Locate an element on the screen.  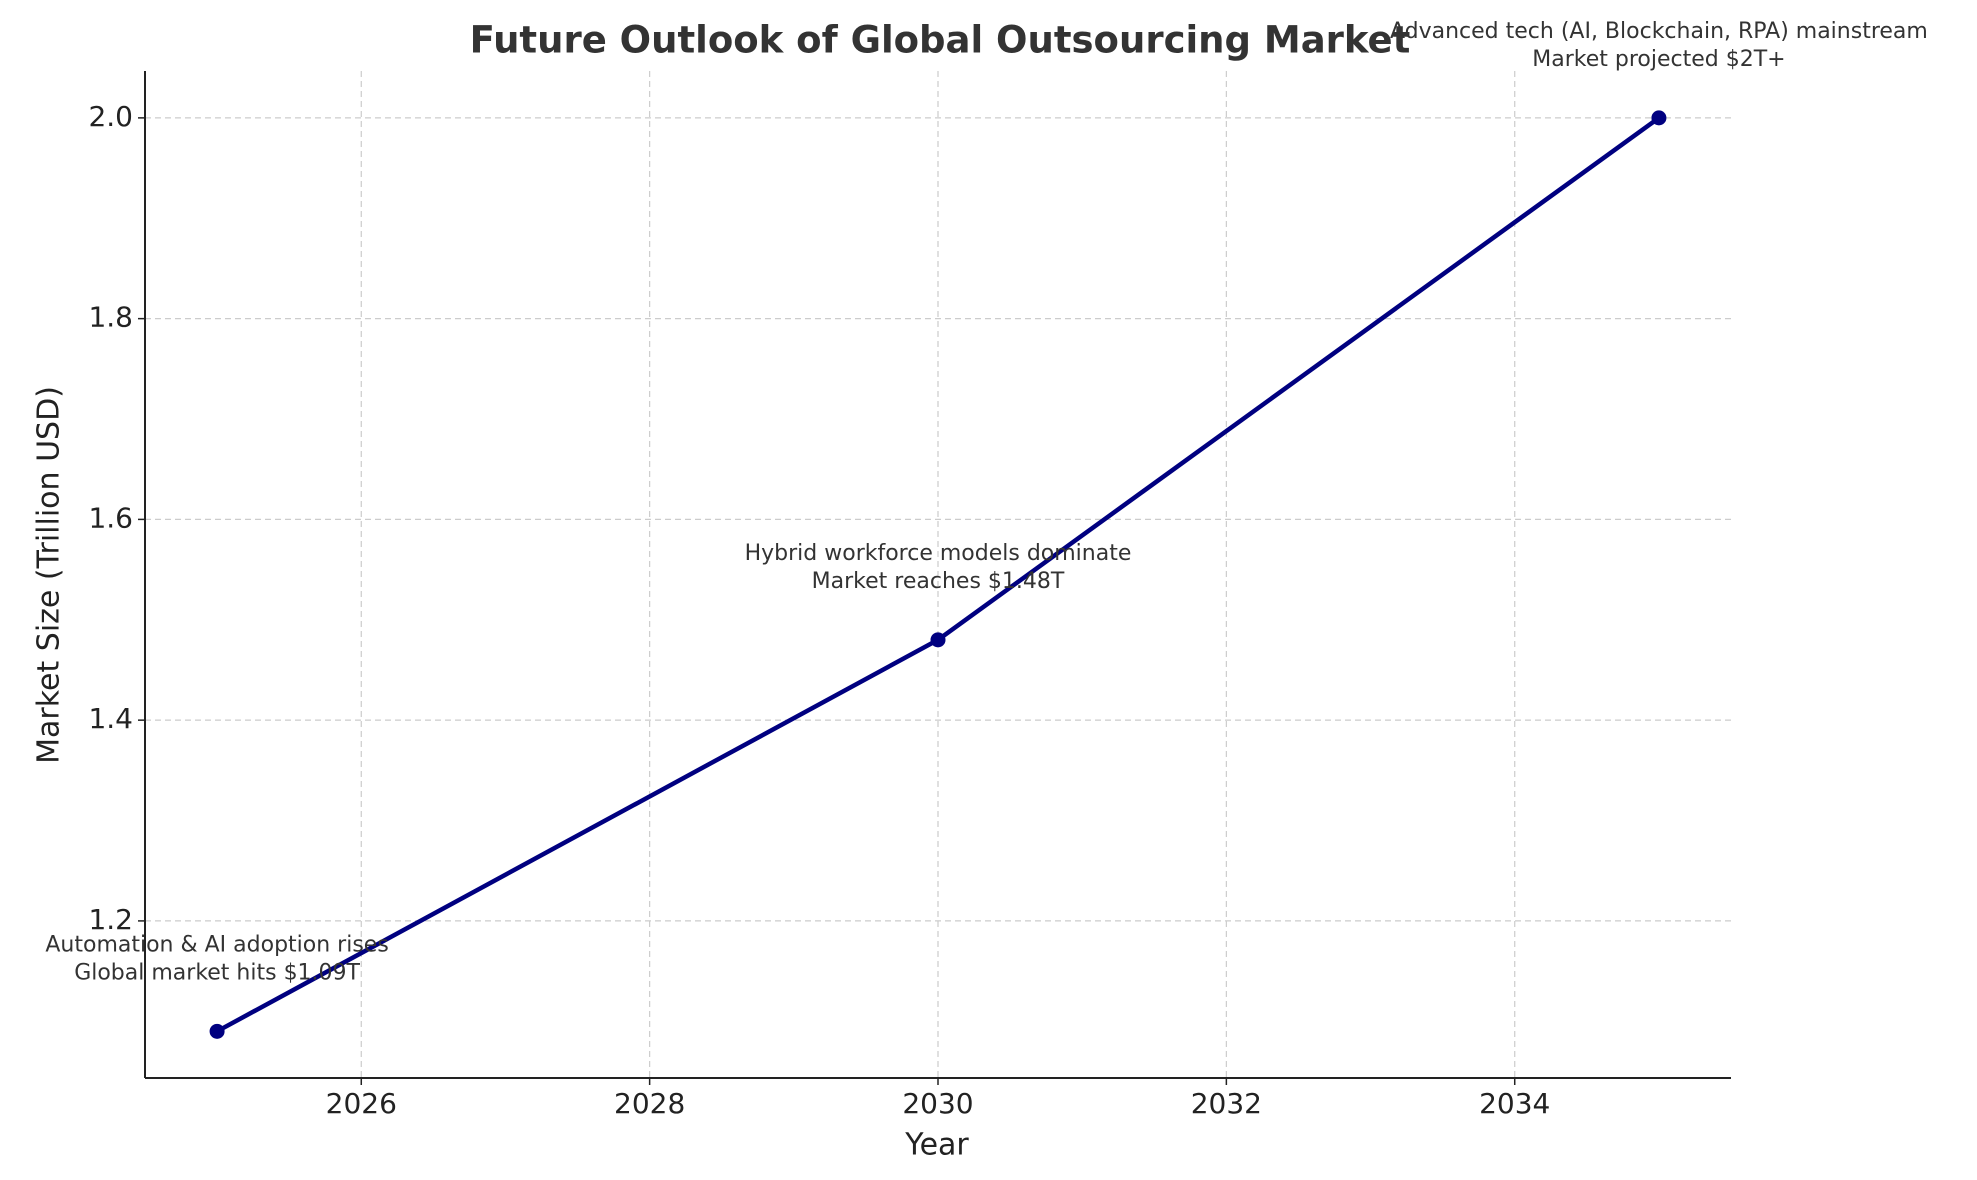
x-tick-label: 2028 is located at coordinates (649, 1103).